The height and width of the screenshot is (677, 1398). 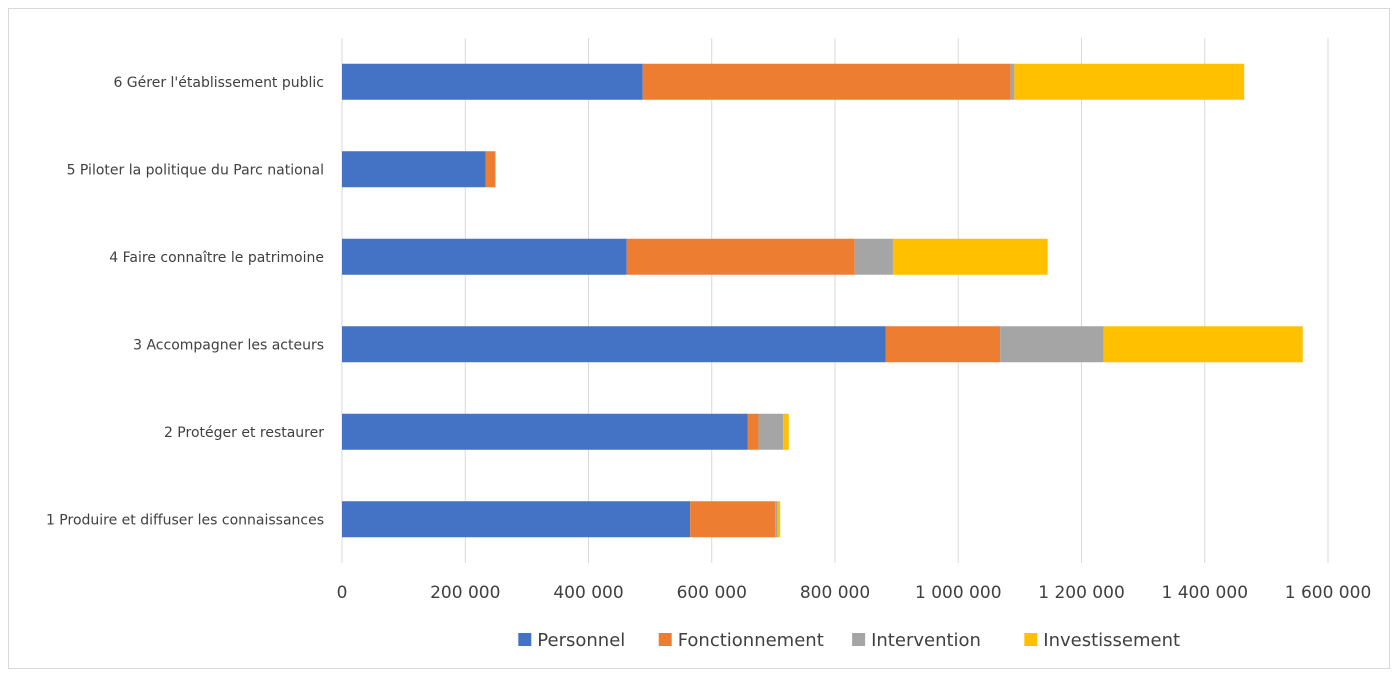 What do you see at coordinates (1111, 640) in the screenshot?
I see `legend-label-investissement: Investissement` at bounding box center [1111, 640].